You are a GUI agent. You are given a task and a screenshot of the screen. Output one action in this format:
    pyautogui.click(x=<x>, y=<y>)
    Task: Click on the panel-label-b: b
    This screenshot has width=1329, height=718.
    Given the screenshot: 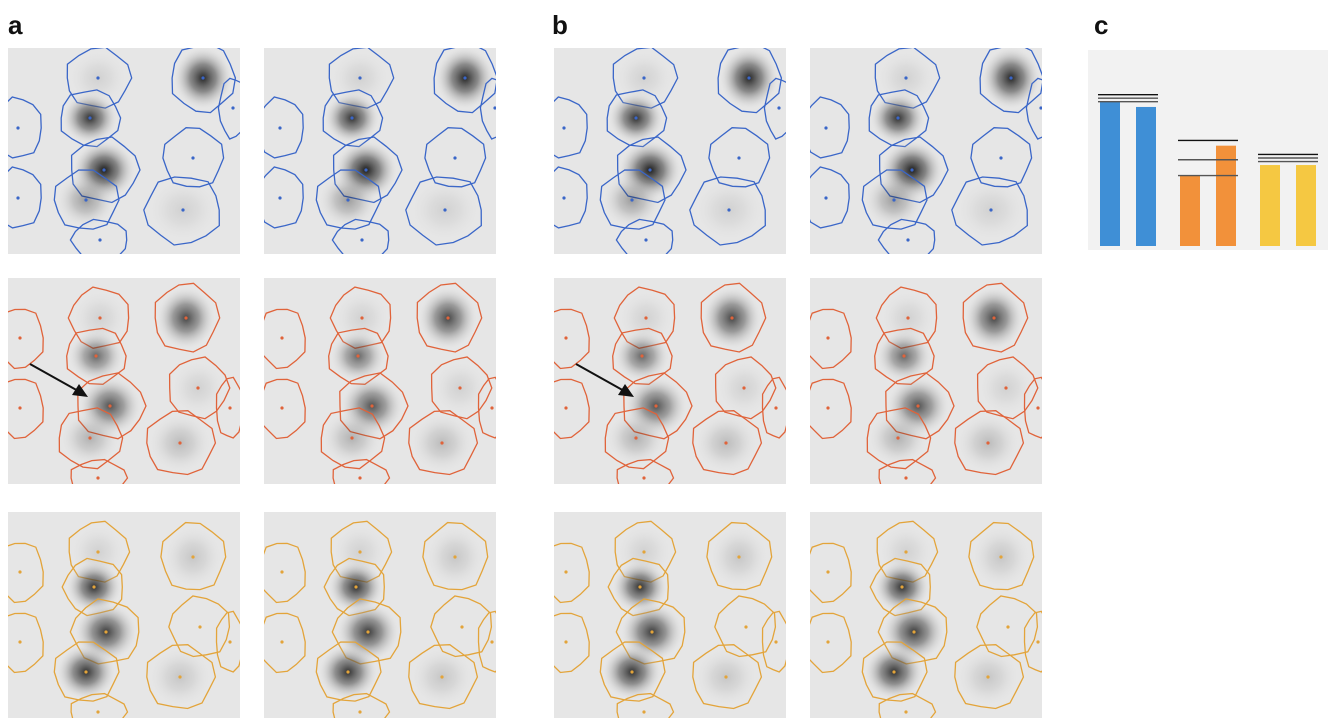 What is the action you would take?
    pyautogui.click(x=560, y=25)
    